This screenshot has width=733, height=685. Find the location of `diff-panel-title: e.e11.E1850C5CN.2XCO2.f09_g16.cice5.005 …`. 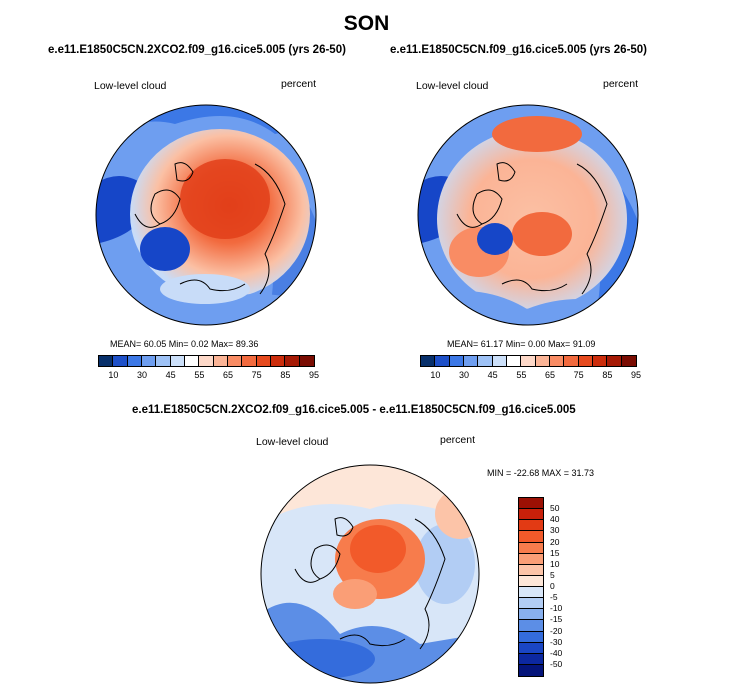

diff-panel-title: e.e11.E1850C5CN.2XCO2.f09_g16.cice5.005 … is located at coordinates (354, 410).